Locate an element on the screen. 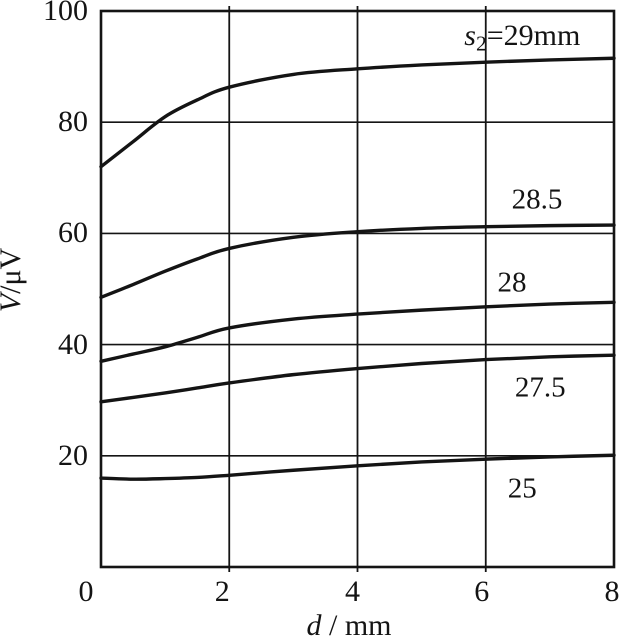  curve-s2-28-mm is located at coordinates (357, 331).